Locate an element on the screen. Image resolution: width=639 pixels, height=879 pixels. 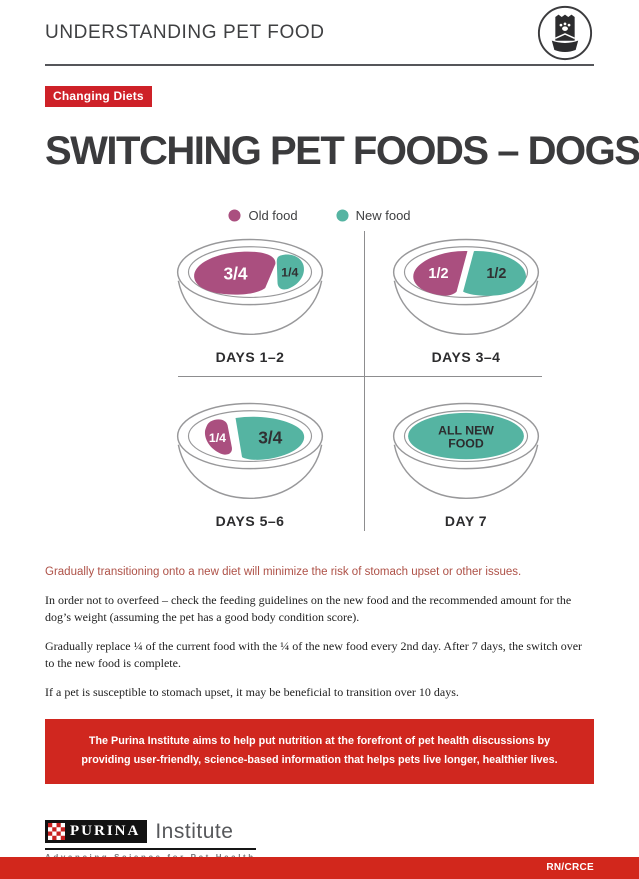
portion-new-label: 3/4 is located at coordinates (270, 437).